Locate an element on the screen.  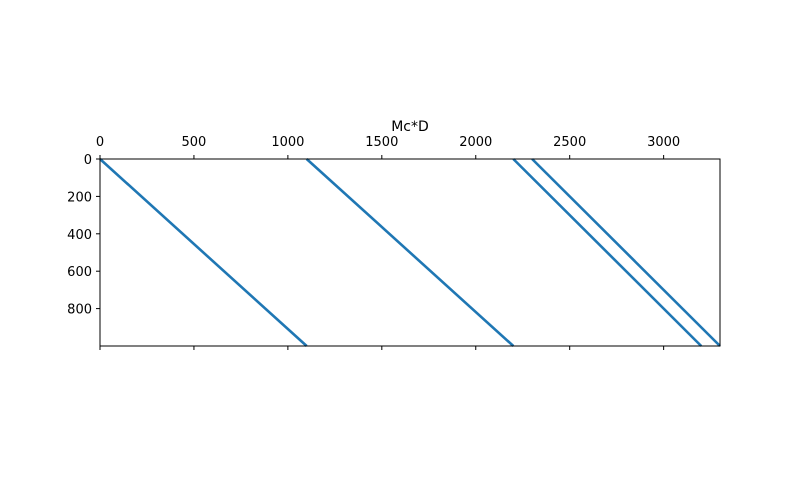
x-tick-label: 500 is located at coordinates (194, 142).